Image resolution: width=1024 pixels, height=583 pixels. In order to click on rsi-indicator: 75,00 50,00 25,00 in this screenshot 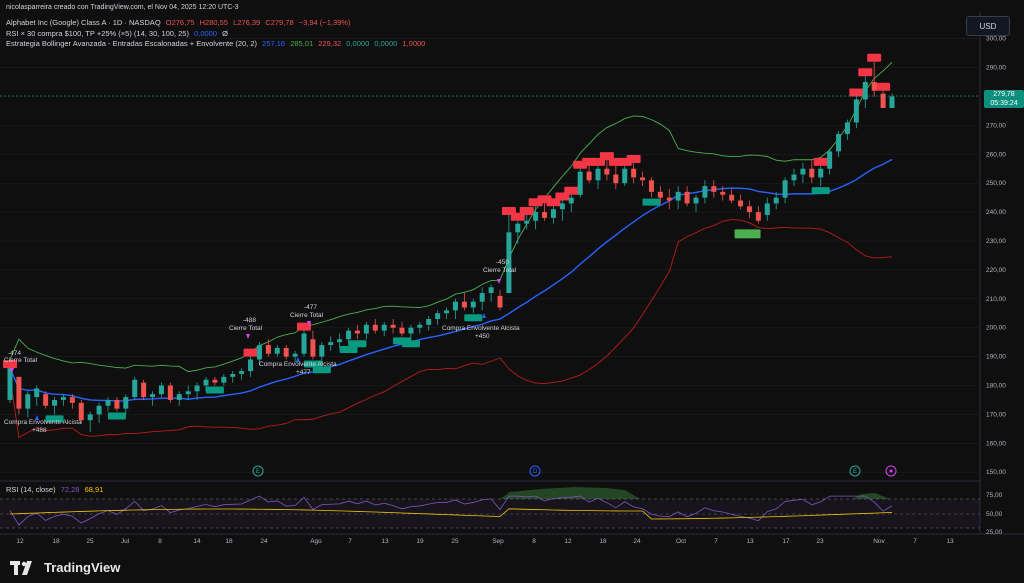, I will do `click(501, 511)`.